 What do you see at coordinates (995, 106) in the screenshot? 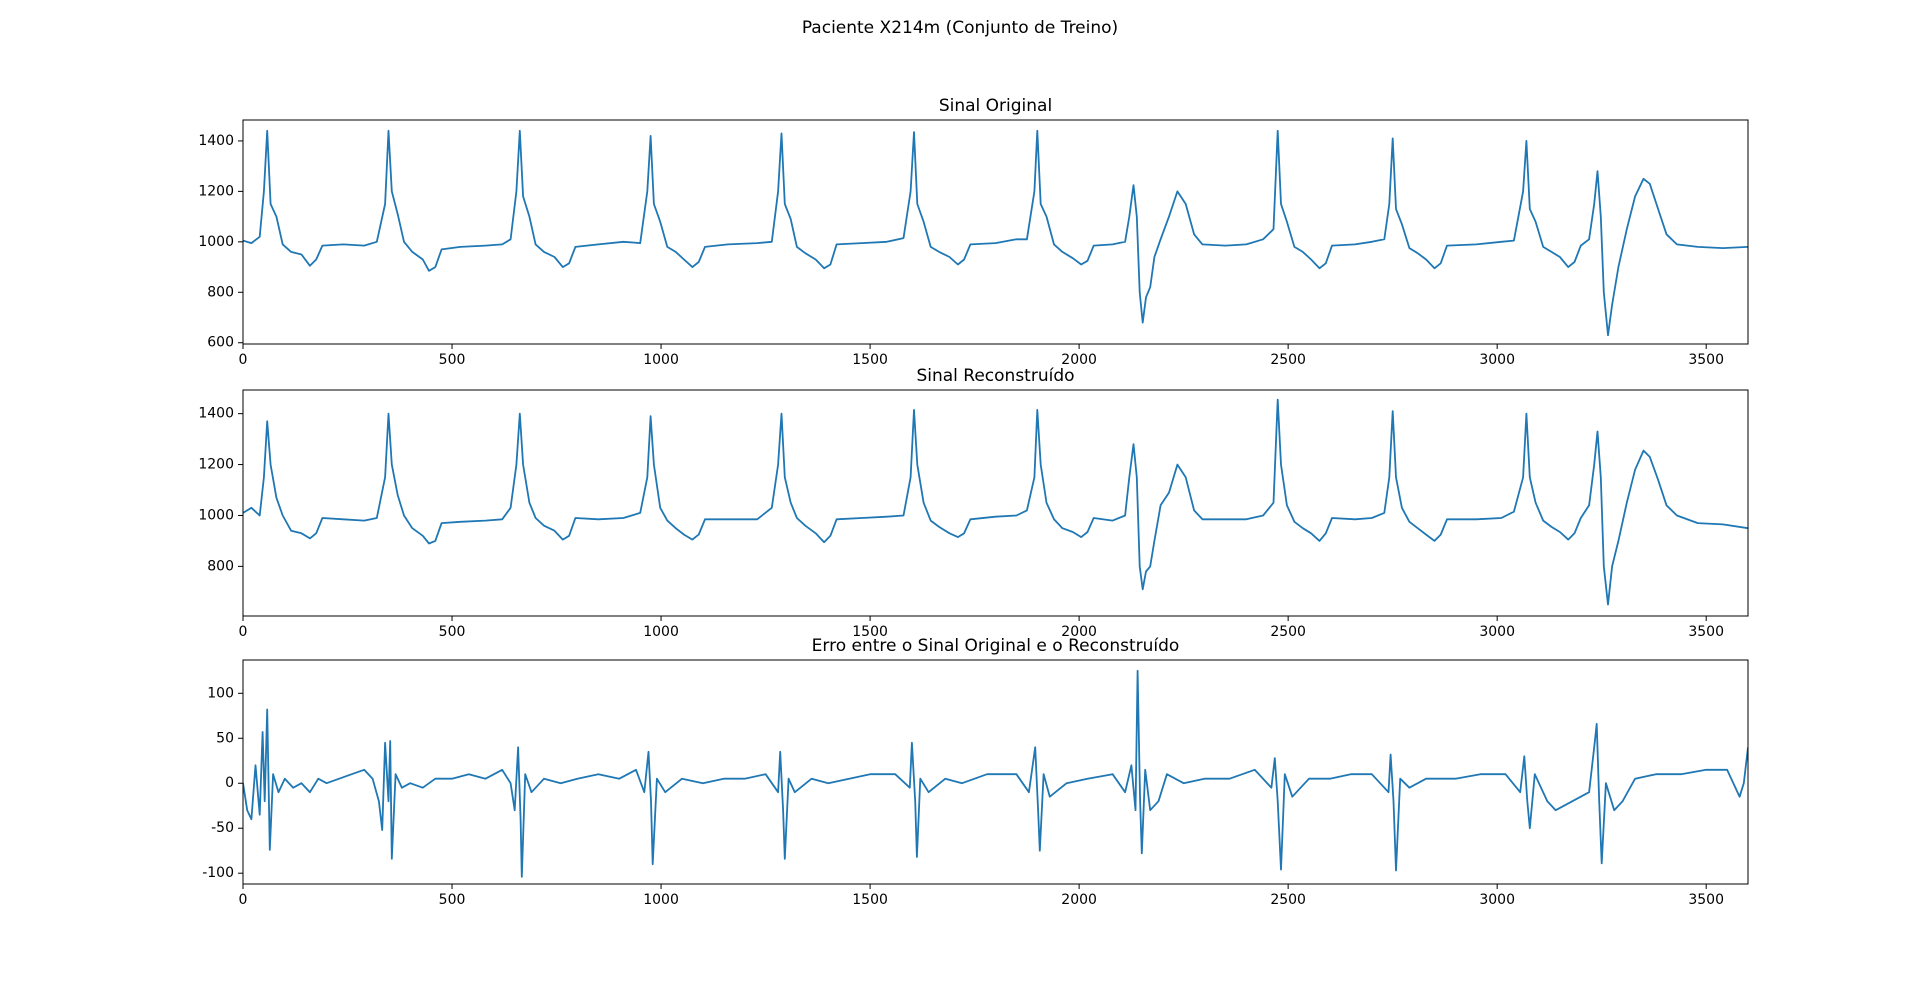
I see `subplot-title: Sinal Original` at bounding box center [995, 106].